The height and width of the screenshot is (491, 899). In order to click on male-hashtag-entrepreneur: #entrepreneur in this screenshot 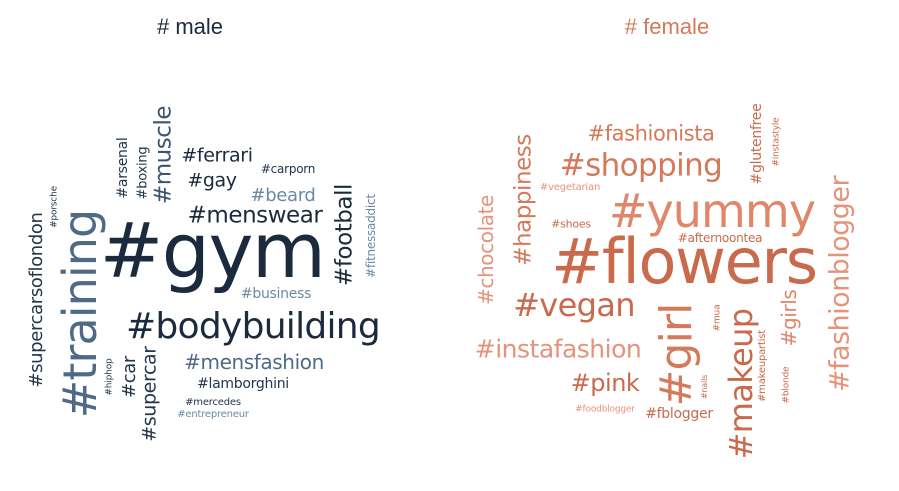, I will do `click(213, 414)`.